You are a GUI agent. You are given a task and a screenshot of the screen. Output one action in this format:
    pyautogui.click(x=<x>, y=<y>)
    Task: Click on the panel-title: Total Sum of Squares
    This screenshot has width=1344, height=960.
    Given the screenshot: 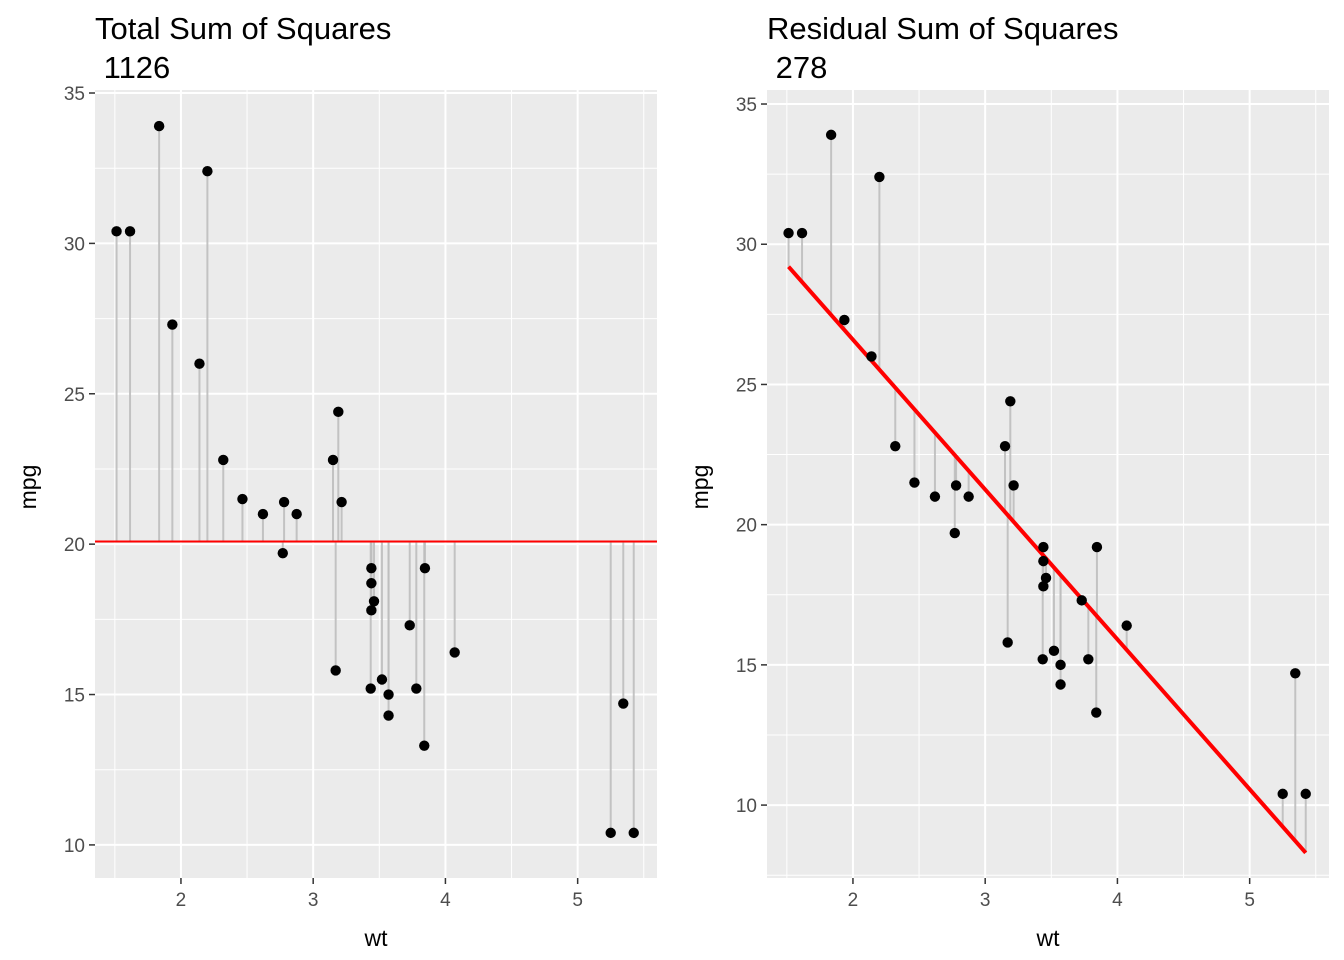 What is the action you would take?
    pyautogui.click(x=243, y=28)
    